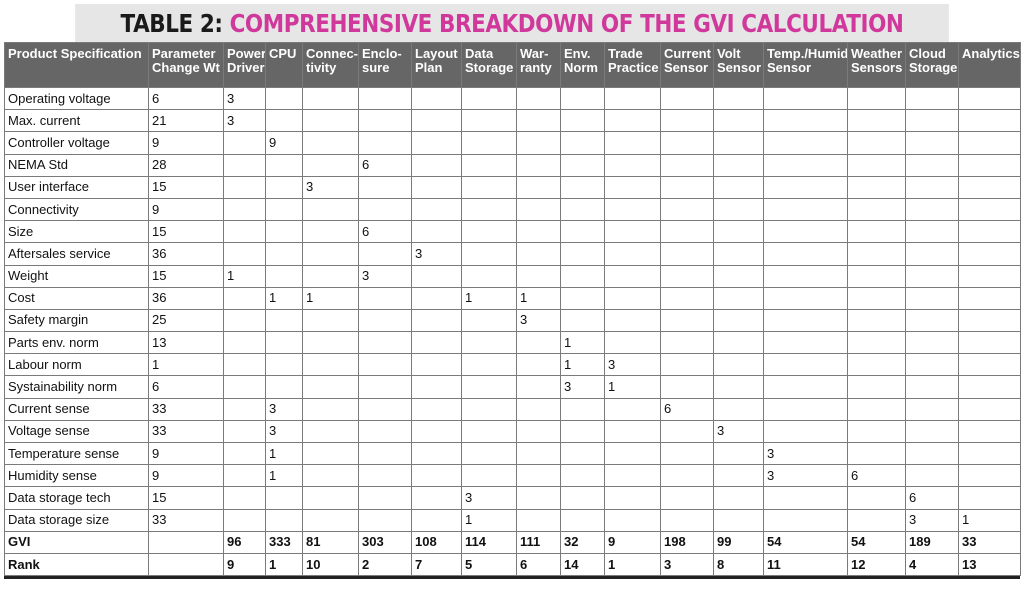  Describe the element at coordinates (186, 409) in the screenshot. I see `table-cell: 33` at that location.